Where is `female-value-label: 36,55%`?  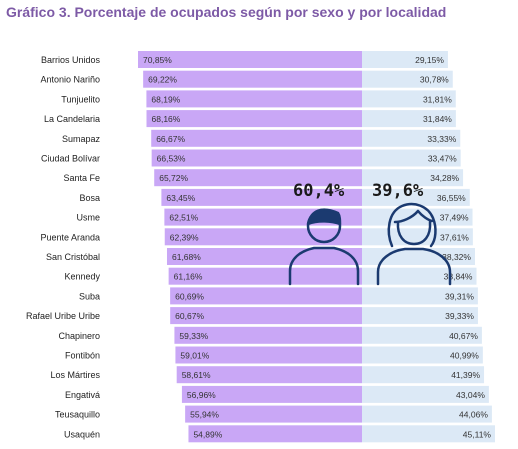
female-value-label: 36,55% is located at coordinates (451, 198).